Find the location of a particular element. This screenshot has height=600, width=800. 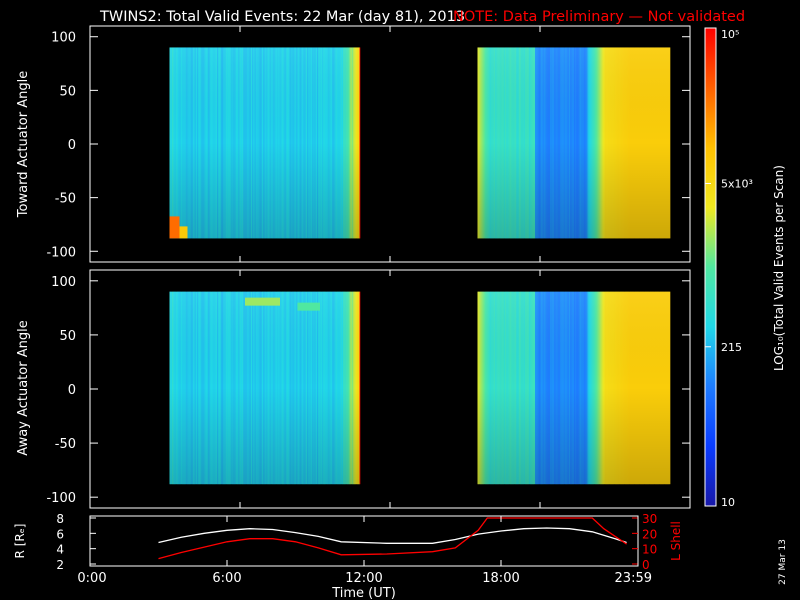

x-tick-label: 12:00 is located at coordinates (363, 578).